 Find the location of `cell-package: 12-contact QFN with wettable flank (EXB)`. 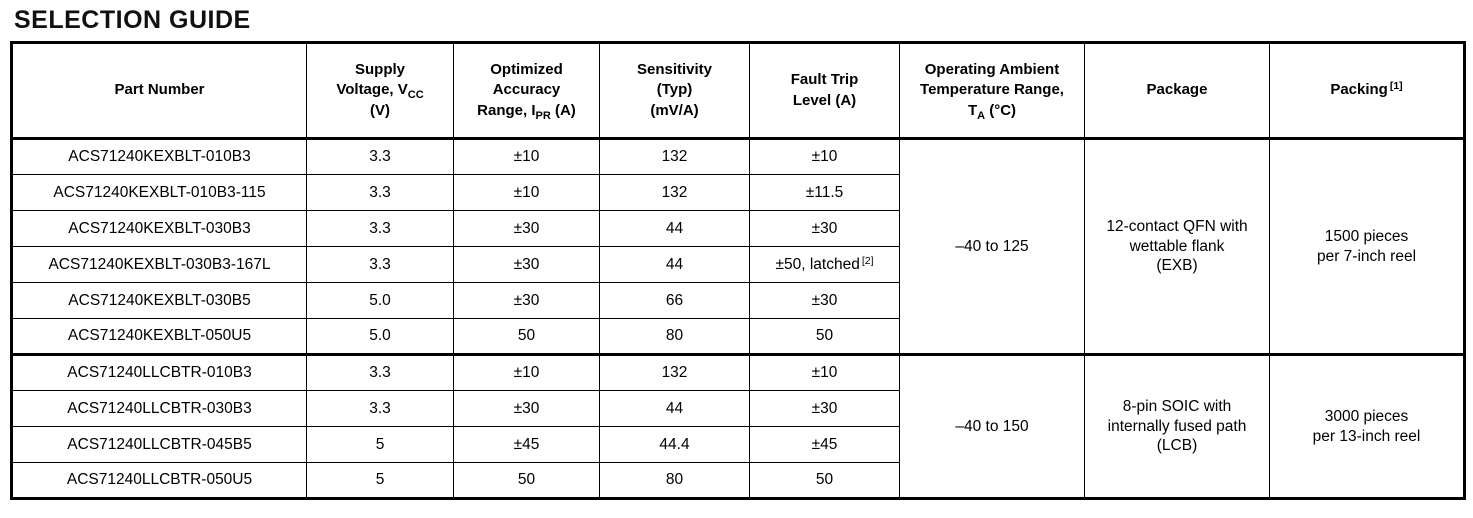

cell-package: 12-contact QFN with wettable flank (EXB) is located at coordinates (1177, 246).